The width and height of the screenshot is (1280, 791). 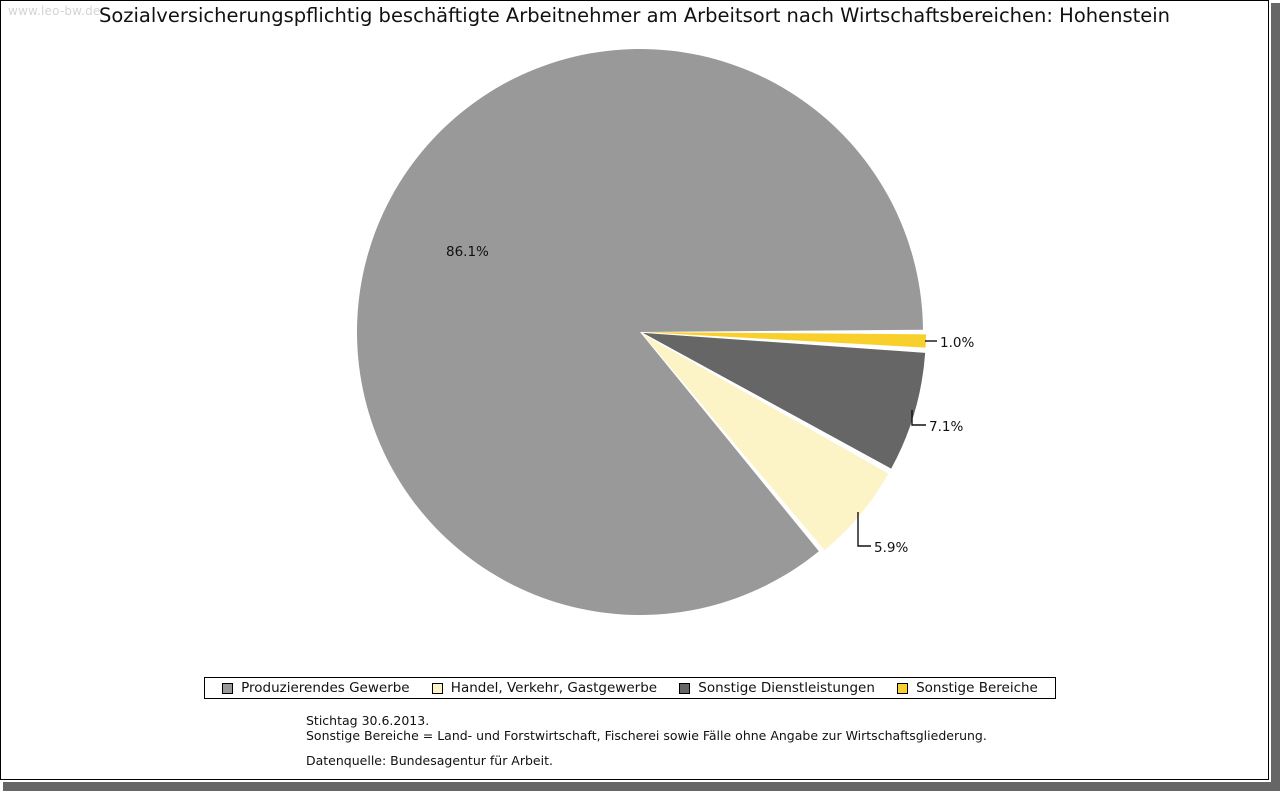 I want to click on legend-label: Produzierendes Gewerbe, so click(x=325, y=688).